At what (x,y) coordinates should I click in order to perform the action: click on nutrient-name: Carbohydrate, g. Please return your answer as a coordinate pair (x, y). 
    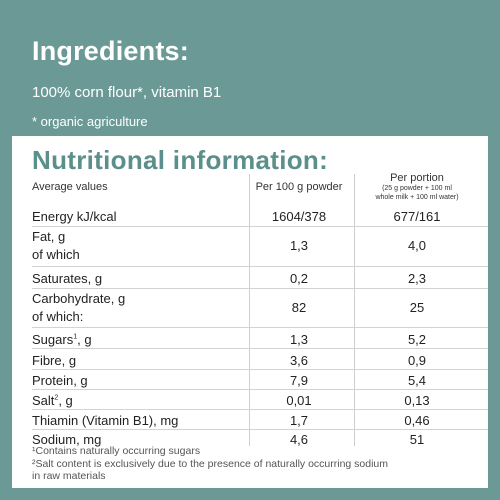
    Looking at the image, I should click on (79, 298).